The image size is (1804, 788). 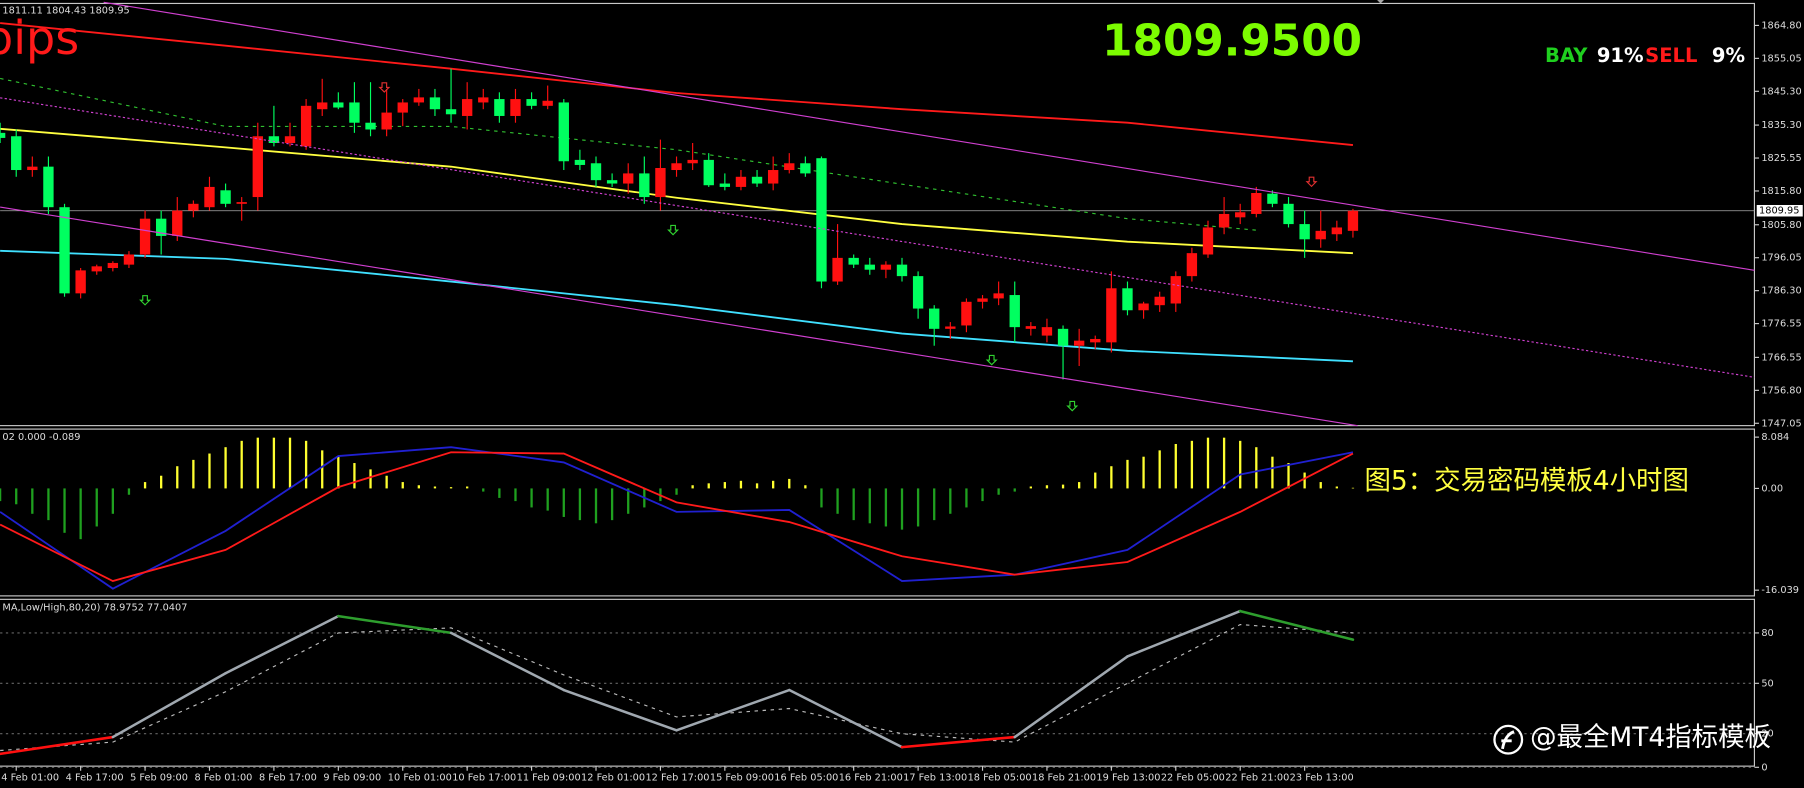 What do you see at coordinates (1781, 357) in the screenshot?
I see `y-tick-label: 1766.55` at bounding box center [1781, 357].